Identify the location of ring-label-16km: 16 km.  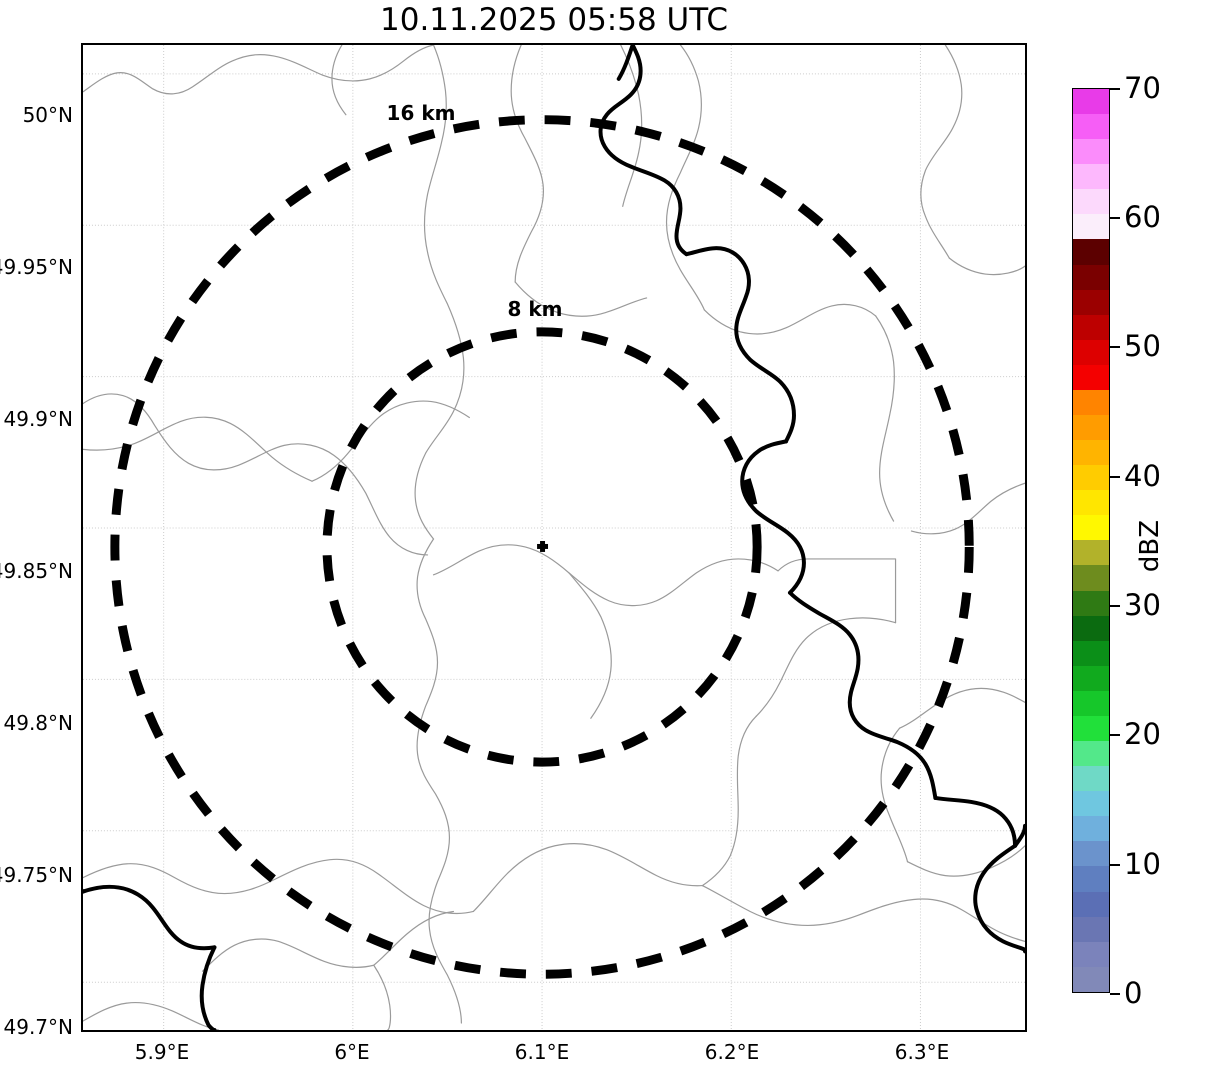
(421, 113).